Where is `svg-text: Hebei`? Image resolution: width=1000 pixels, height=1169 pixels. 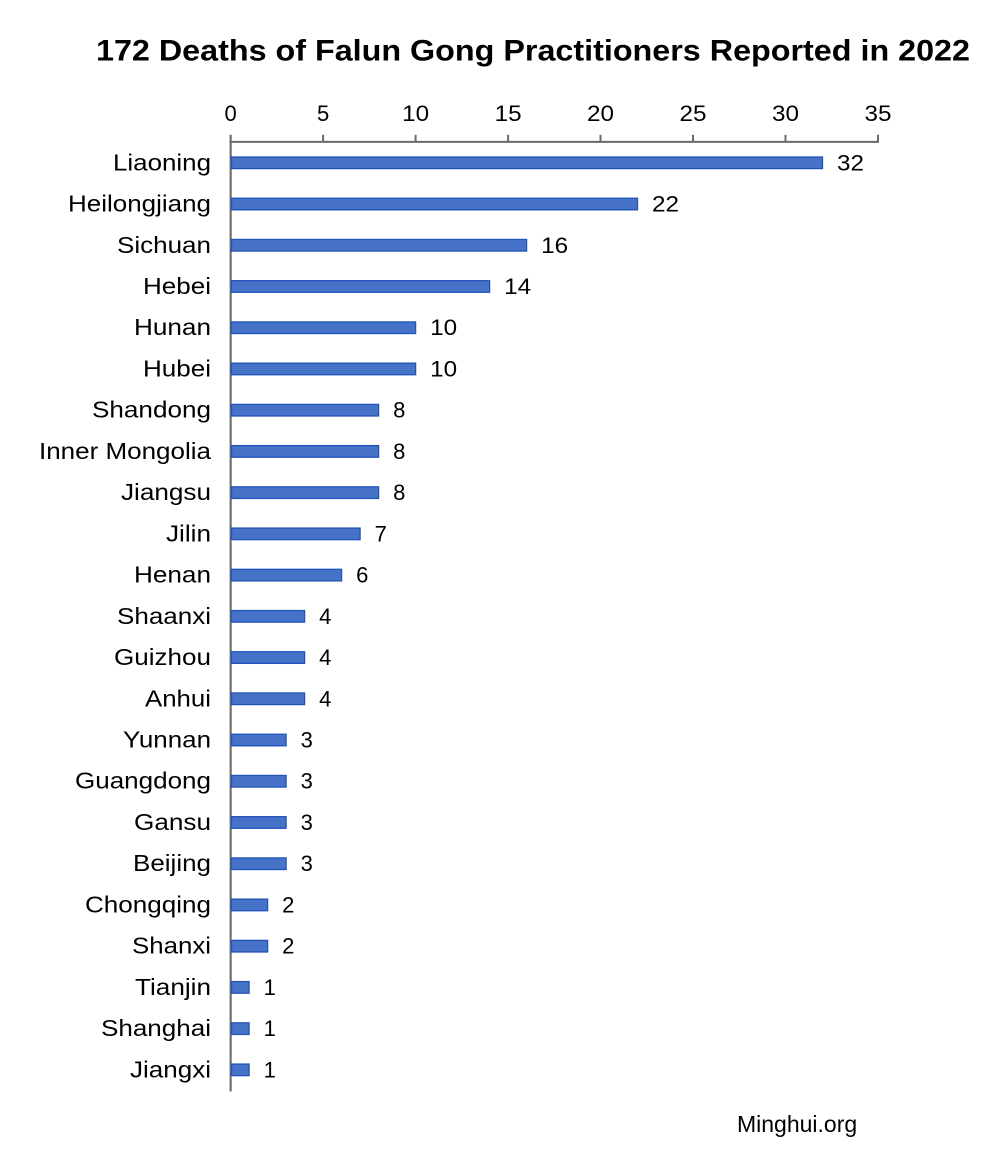 svg-text: Hebei is located at coordinates (177, 286).